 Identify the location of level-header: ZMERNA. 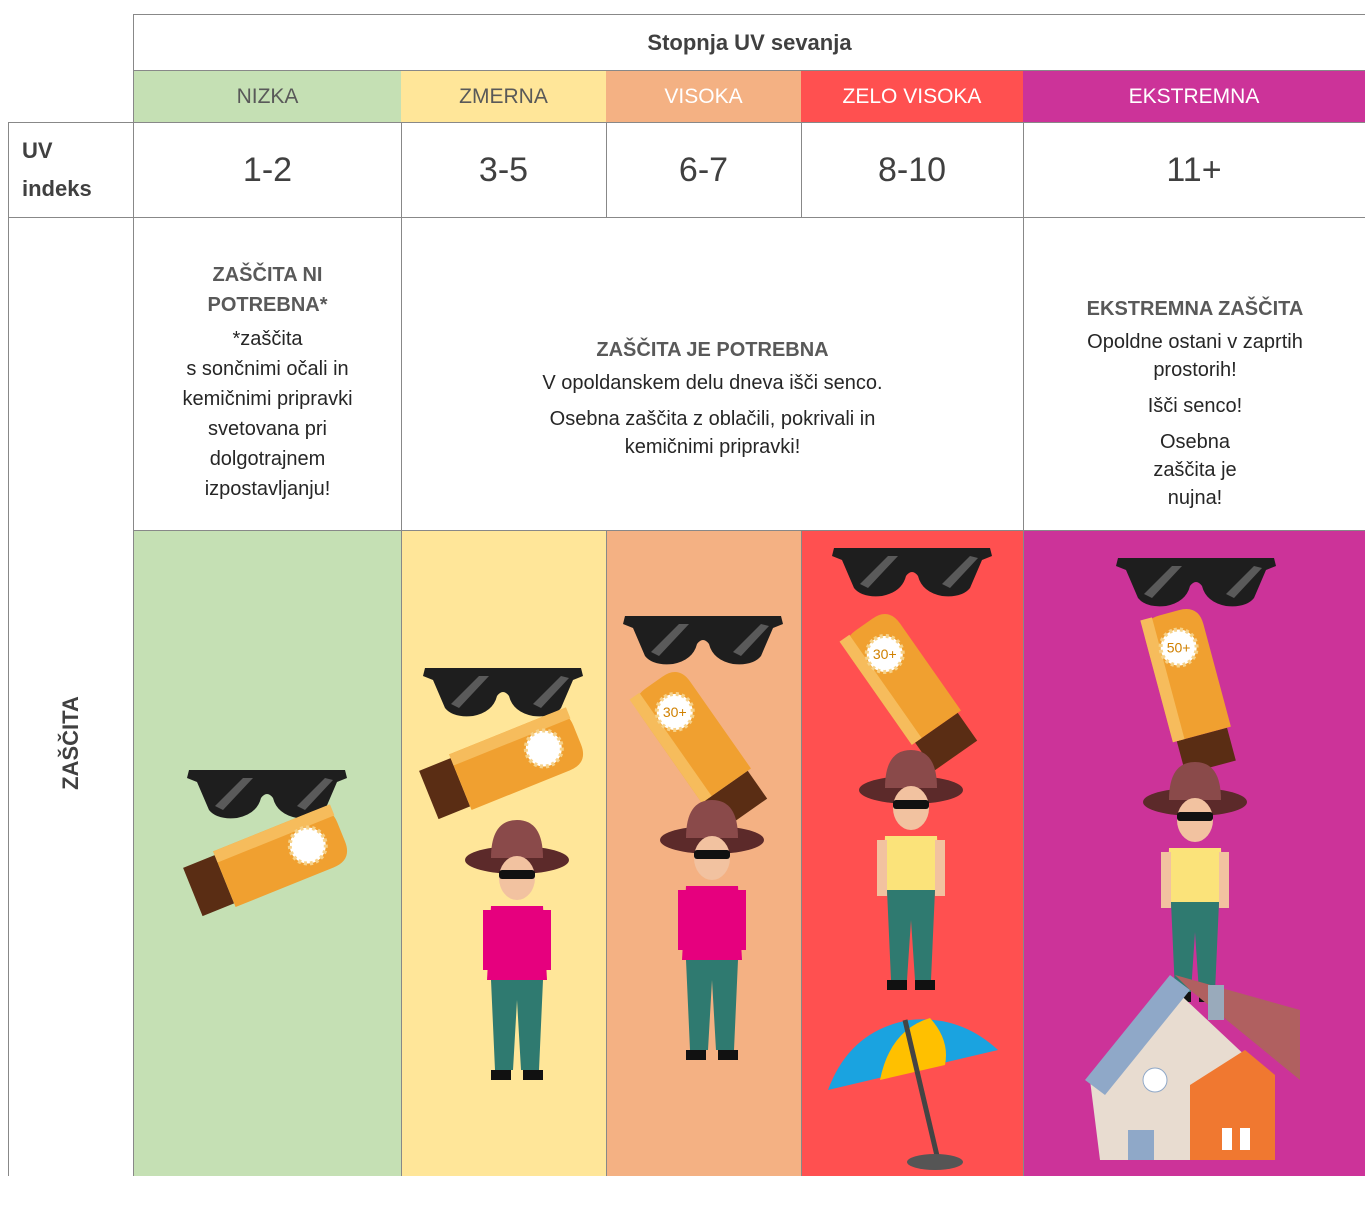
(503, 96).